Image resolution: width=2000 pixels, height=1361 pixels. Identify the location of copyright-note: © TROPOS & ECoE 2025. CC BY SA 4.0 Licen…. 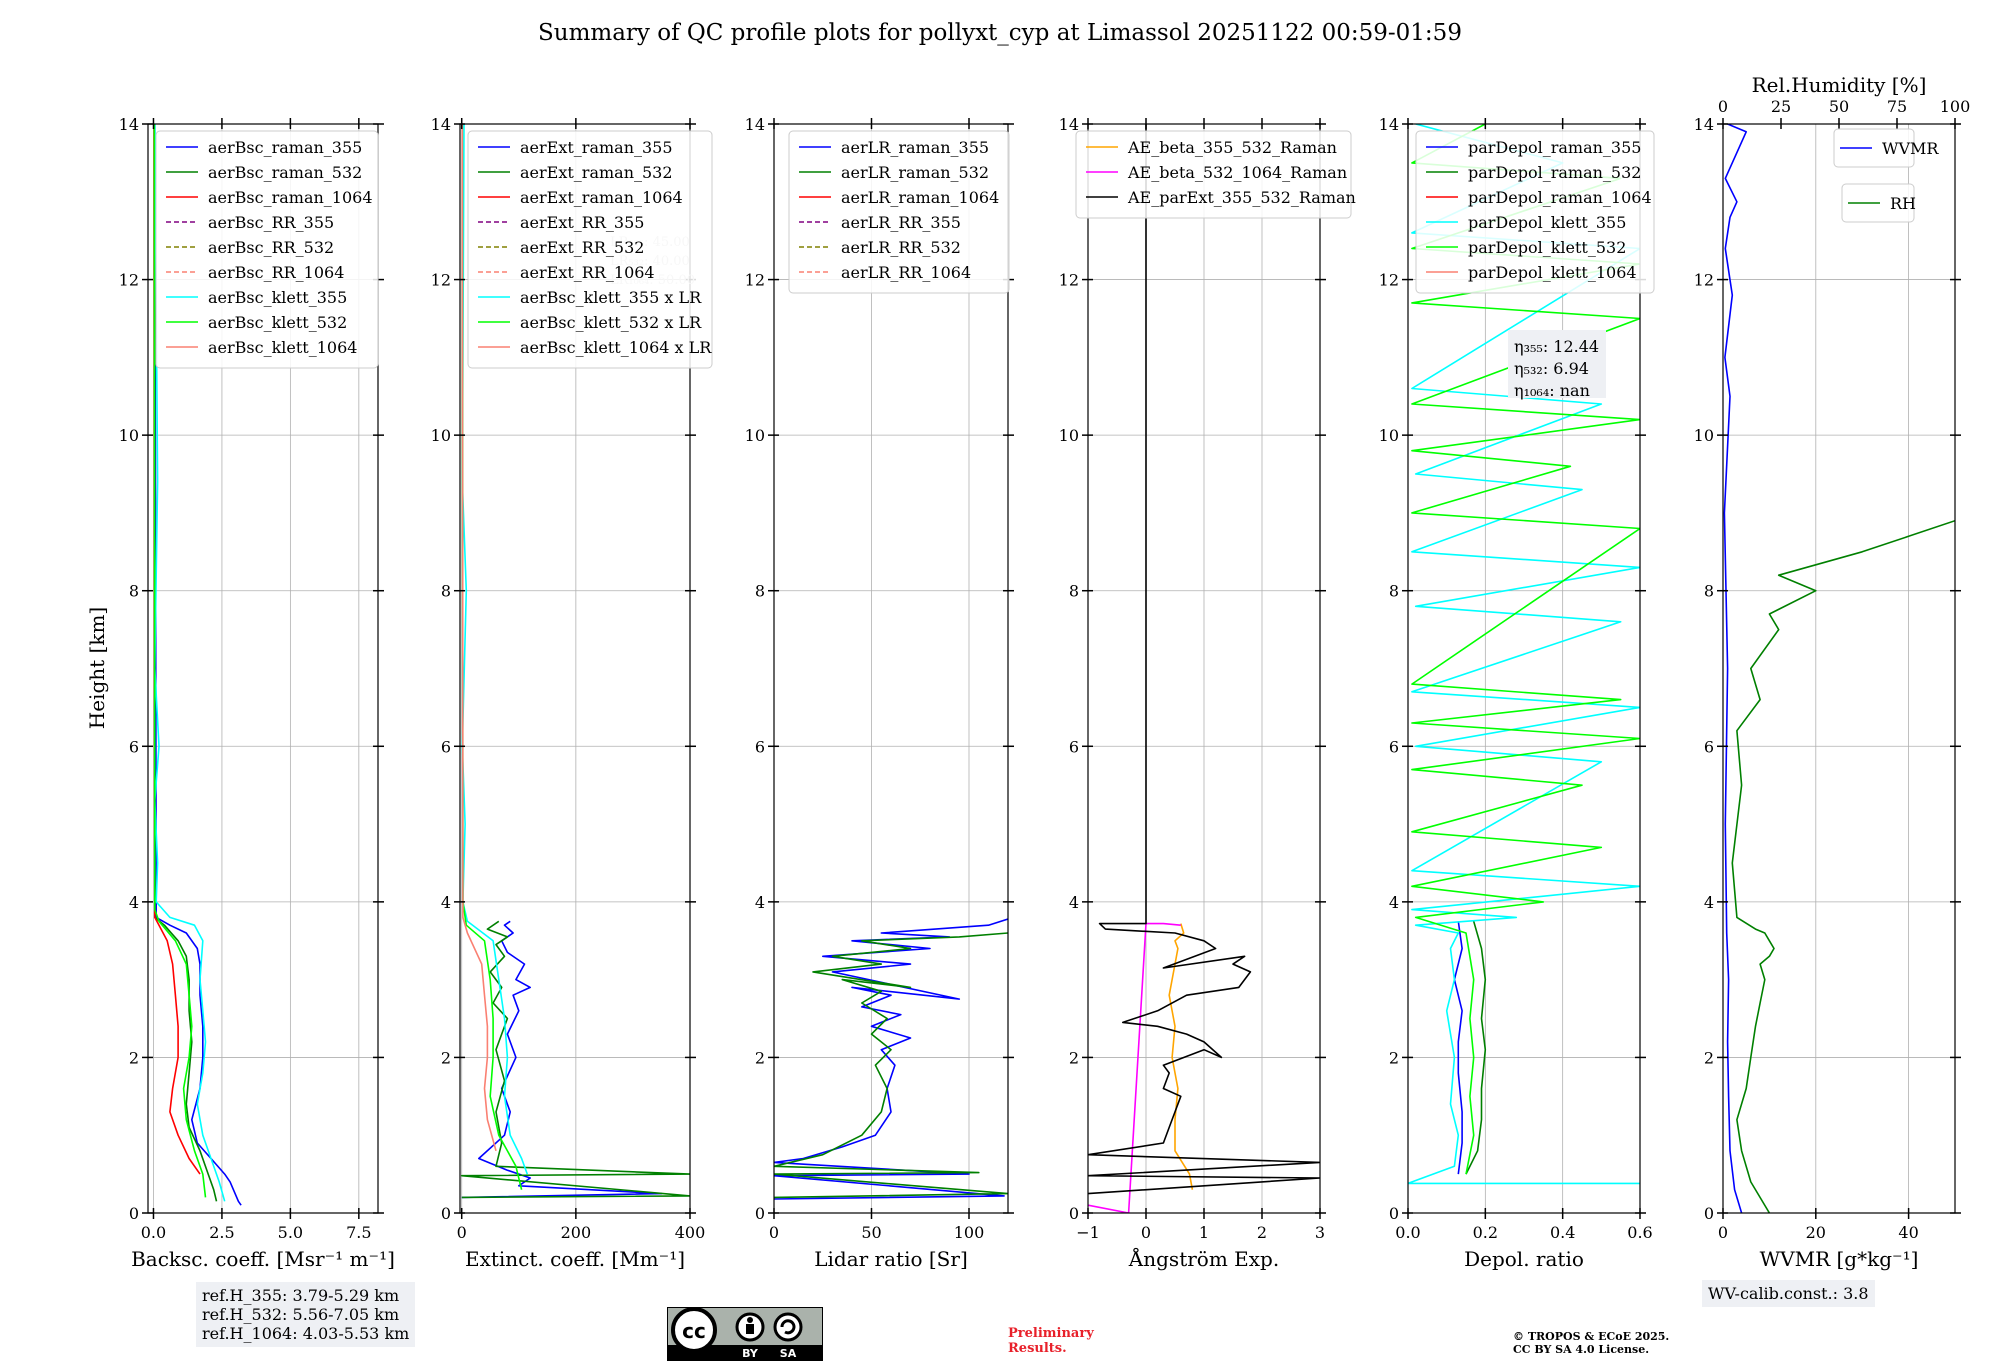
(1591, 1343).